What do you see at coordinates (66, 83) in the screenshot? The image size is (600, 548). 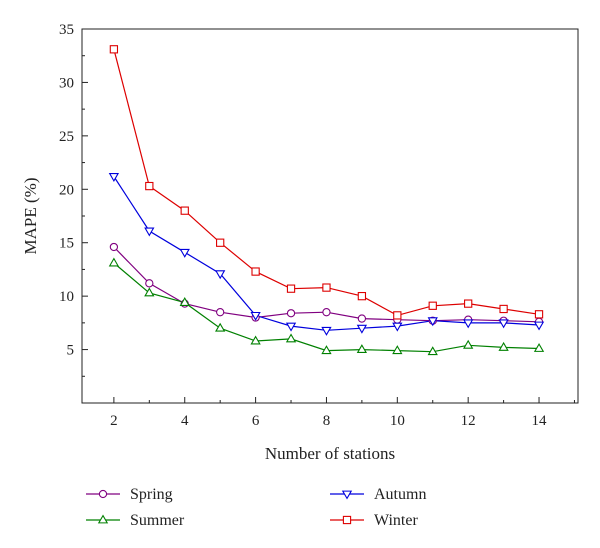 I see `y-tick-label: 30` at bounding box center [66, 83].